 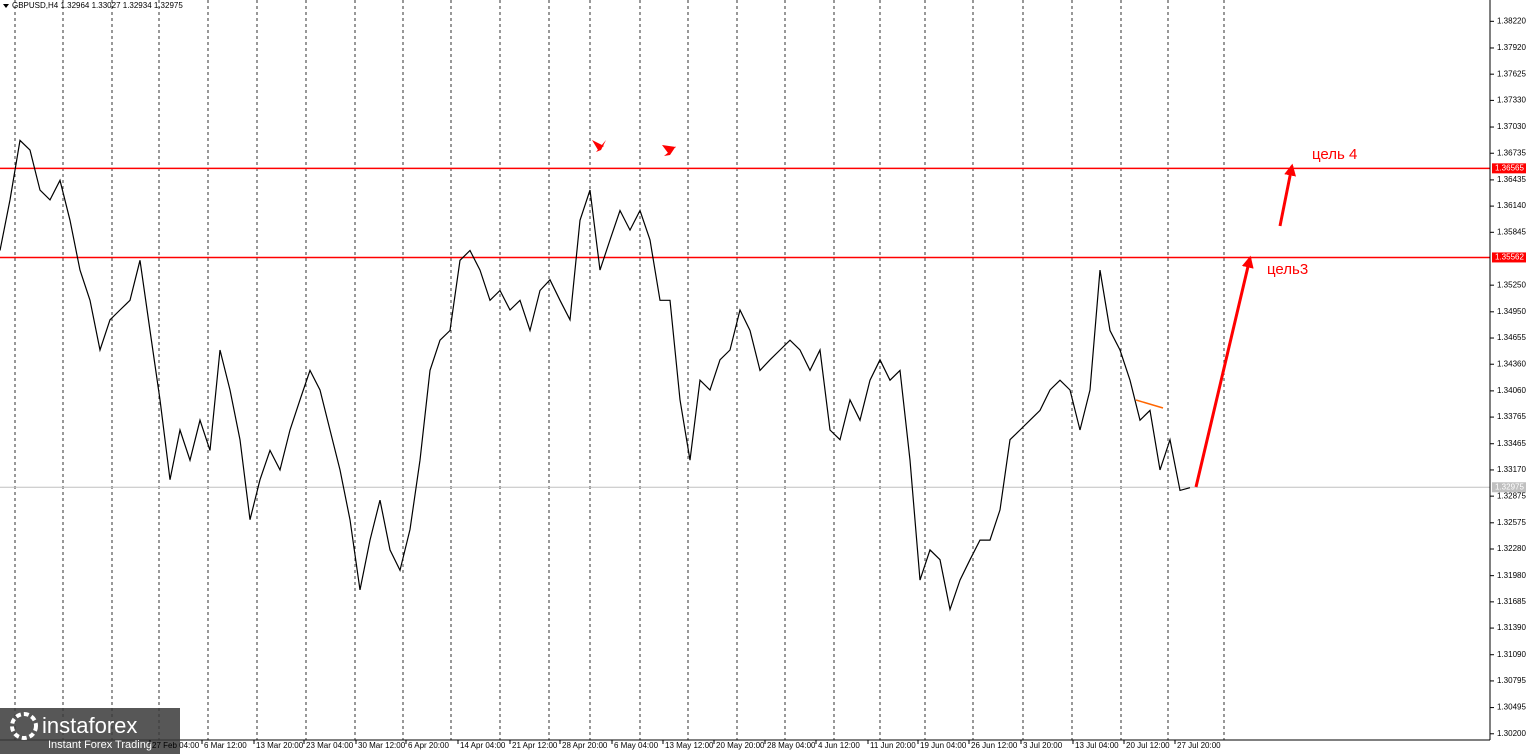 I want to click on level-label: 1.32975, so click(x=1509, y=486).